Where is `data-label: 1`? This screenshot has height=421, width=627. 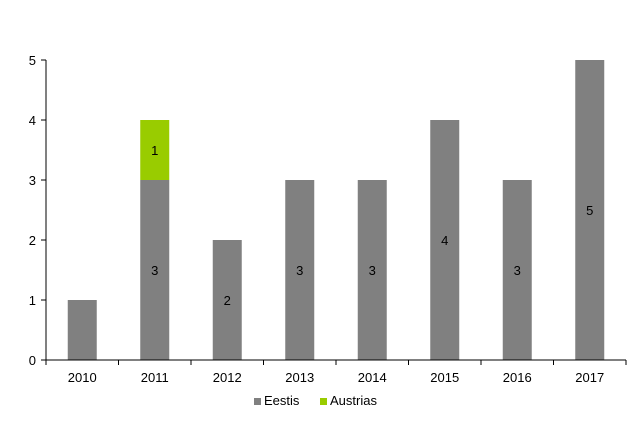
data-label: 1 is located at coordinates (154, 150).